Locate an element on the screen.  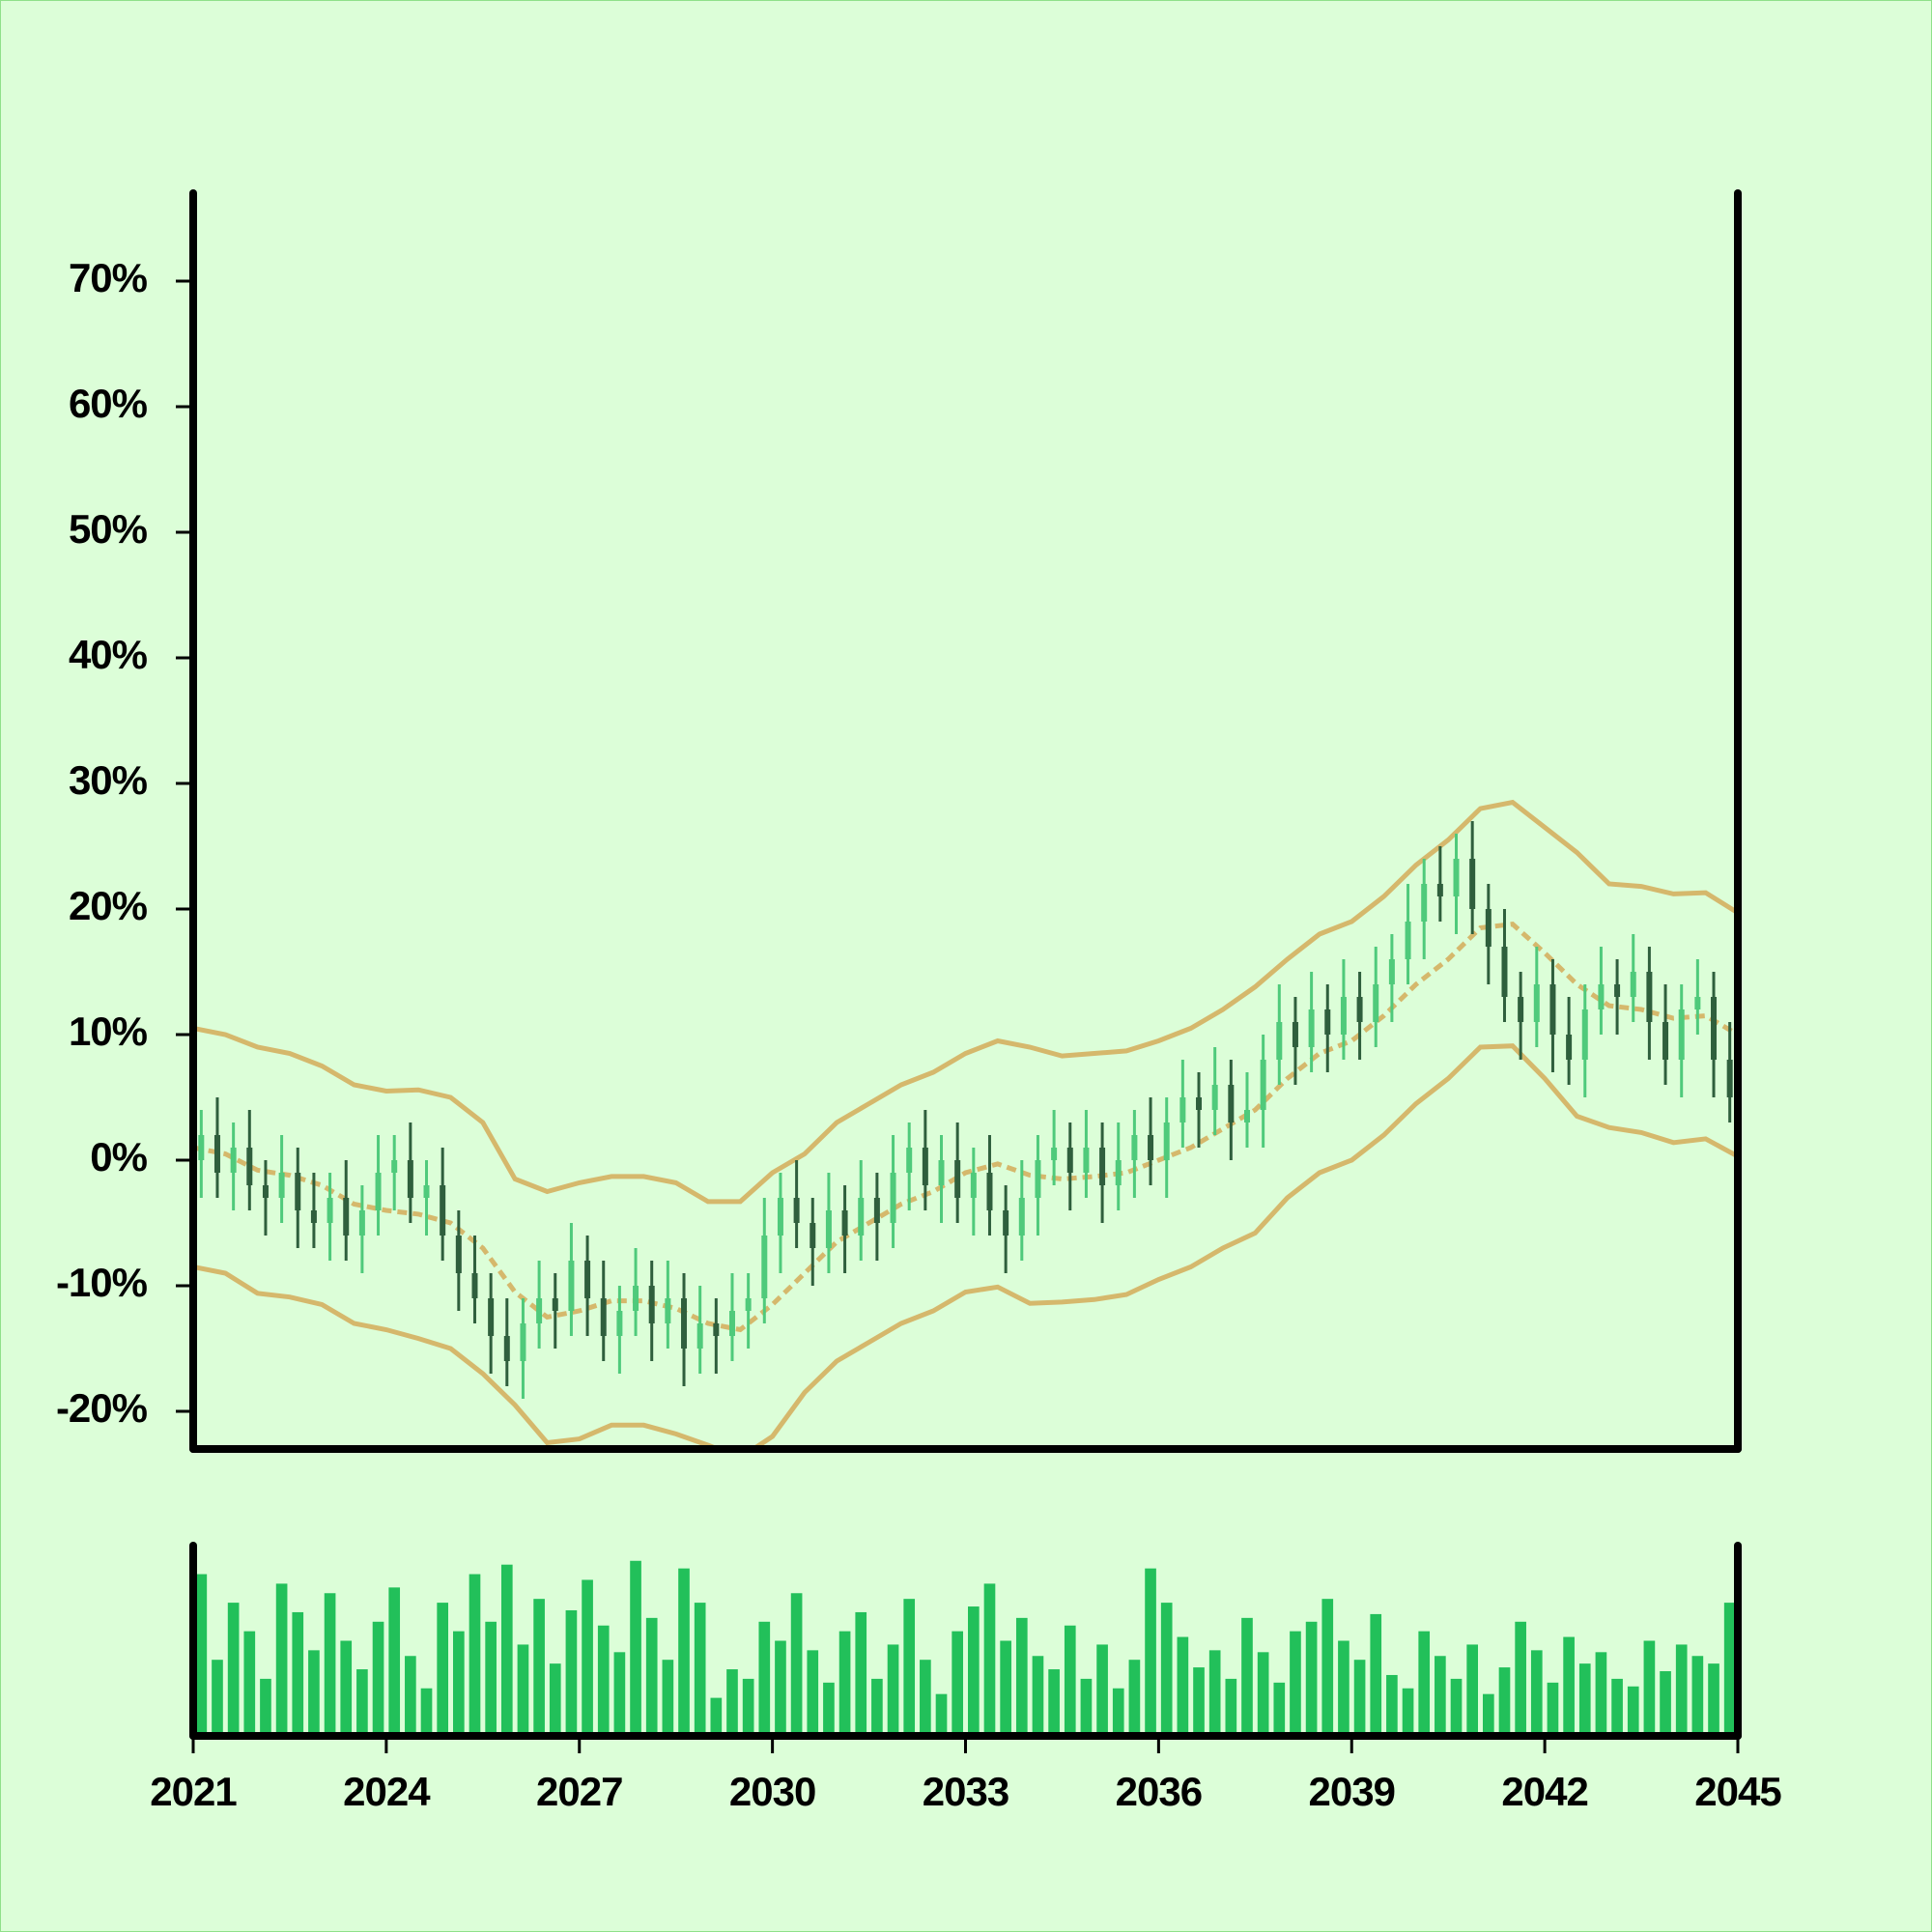
y-tick-label: 40% is located at coordinates (108, 654).